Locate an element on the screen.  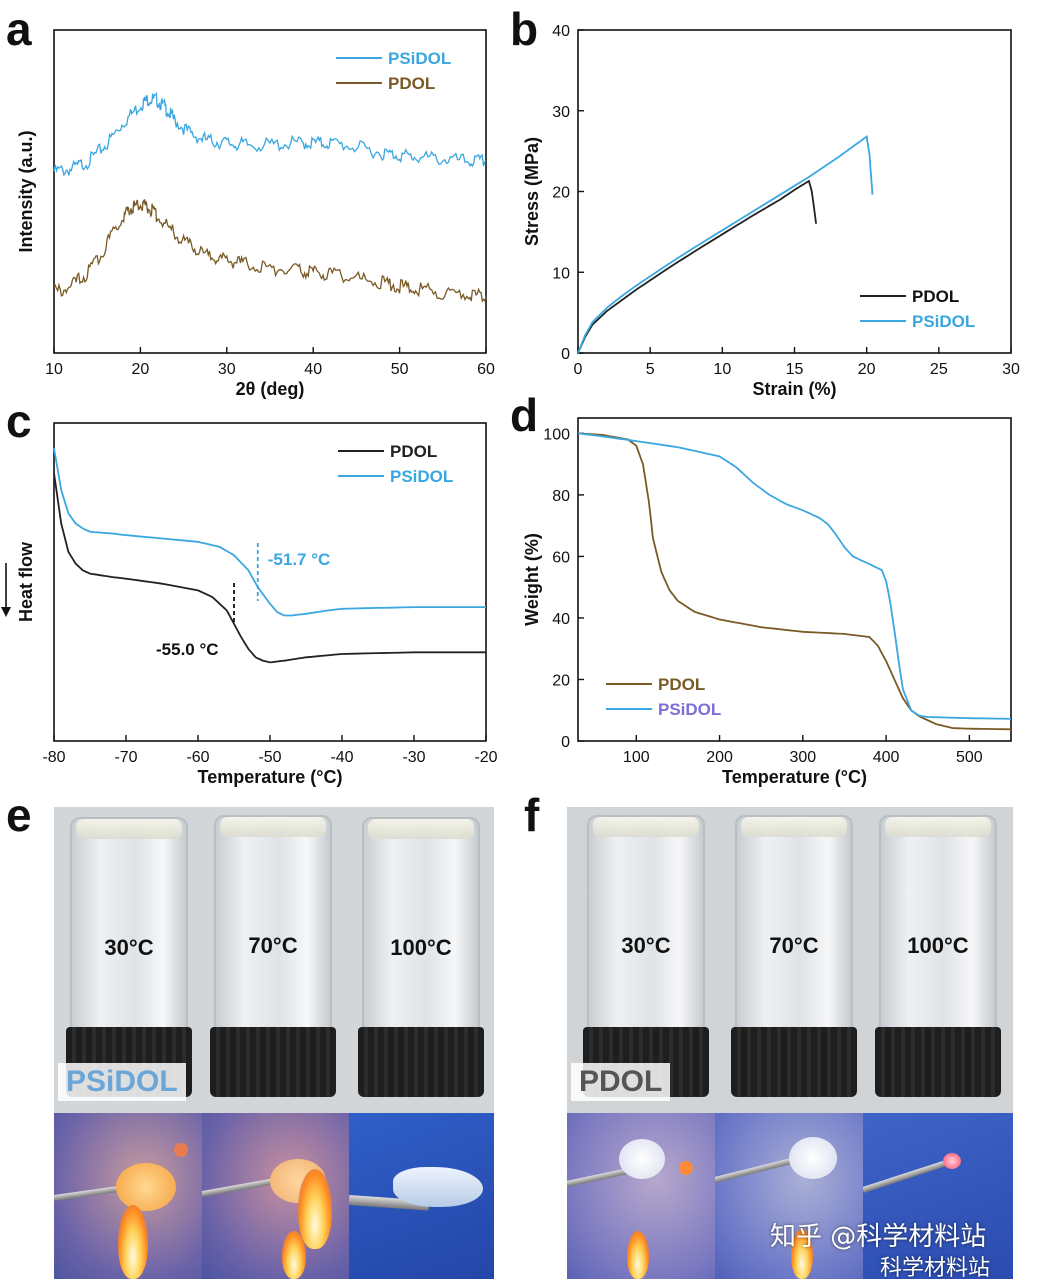
photo-label-psidol: PSiDOL is located at coordinates (122, 1082).